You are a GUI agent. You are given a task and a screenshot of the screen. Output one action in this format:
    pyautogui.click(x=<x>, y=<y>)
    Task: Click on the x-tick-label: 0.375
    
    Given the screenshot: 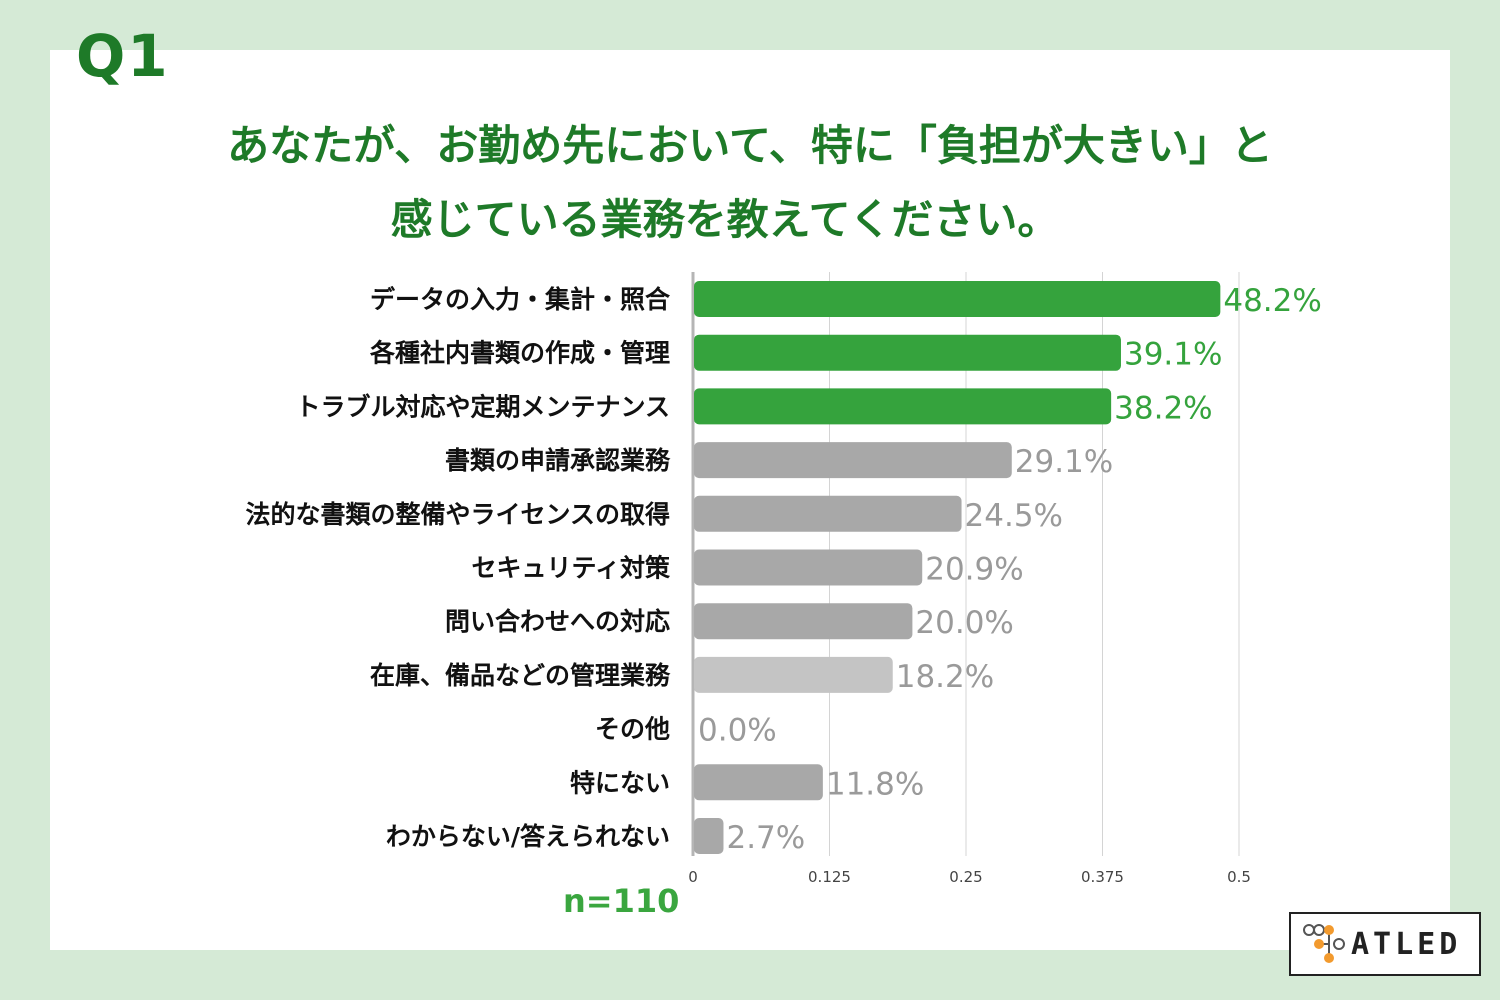 What is the action you would take?
    pyautogui.click(x=1102, y=877)
    